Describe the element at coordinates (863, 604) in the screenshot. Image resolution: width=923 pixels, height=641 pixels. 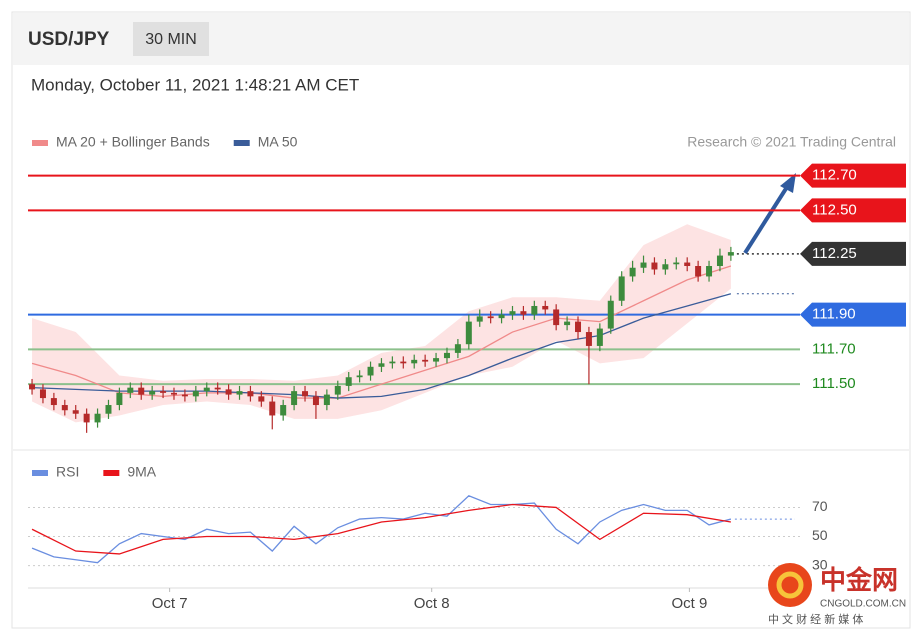
I see `watermark-site: CNGOLD.COM.CN` at that location.